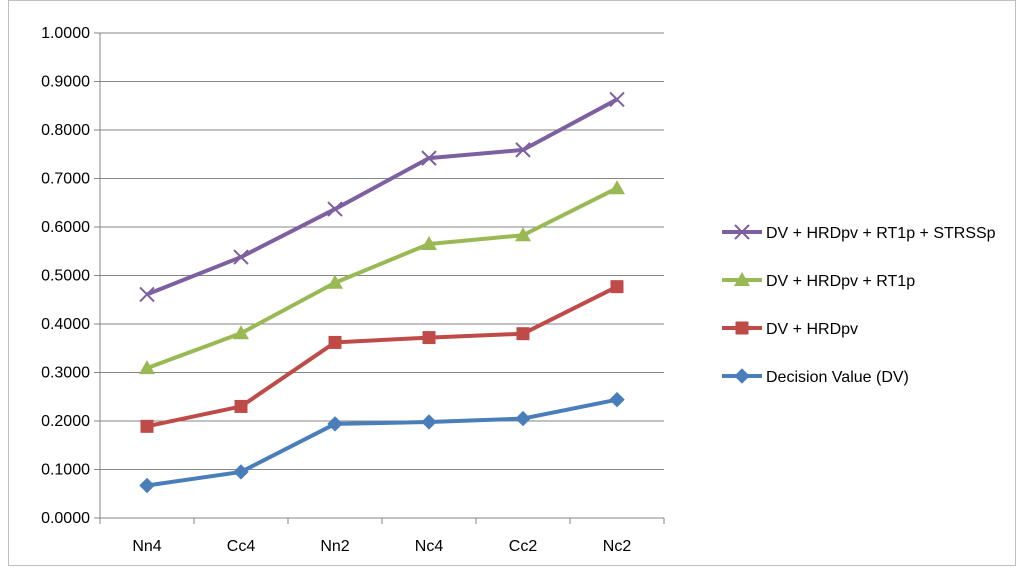 This screenshot has width=1019, height=569. I want to click on x-tick-label: Nn4, so click(146, 546).